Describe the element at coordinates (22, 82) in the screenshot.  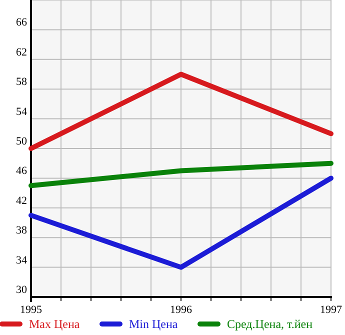
I see `y-tick-label: 58` at that location.